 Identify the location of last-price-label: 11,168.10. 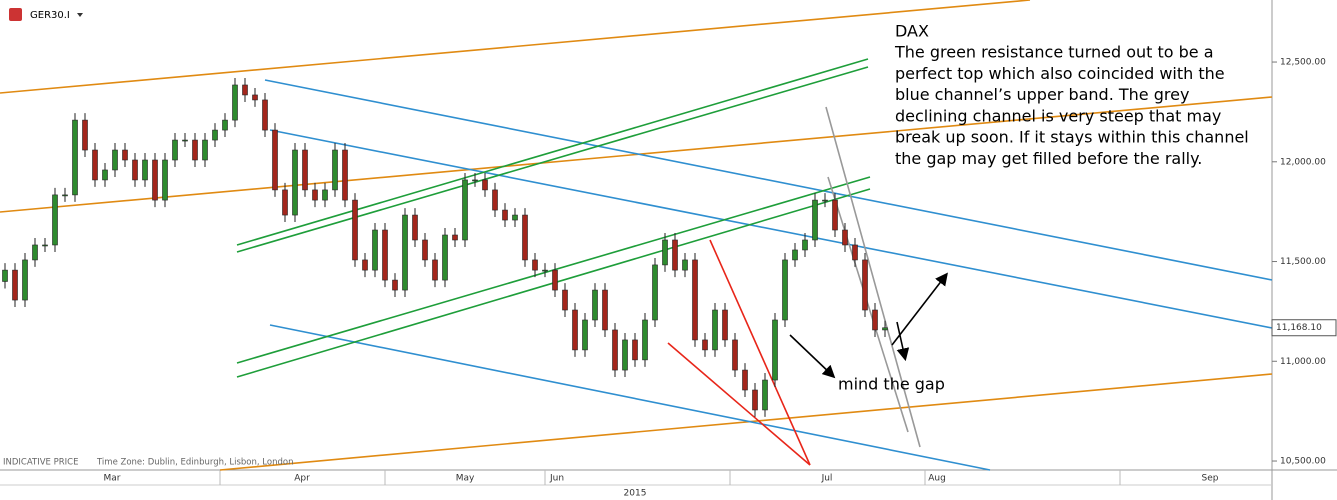
(1299, 328).